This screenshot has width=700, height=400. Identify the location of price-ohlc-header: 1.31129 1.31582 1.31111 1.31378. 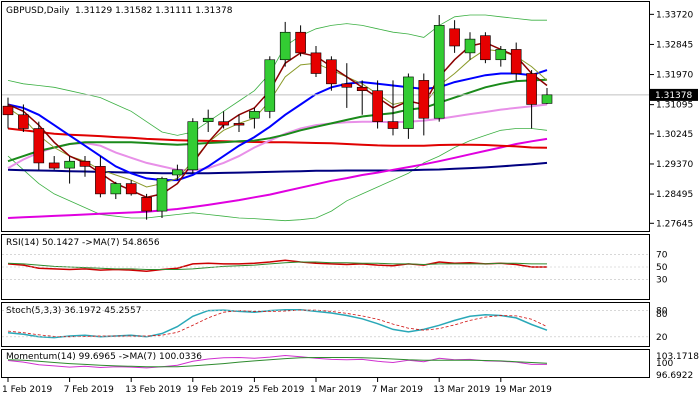
(154, 11).